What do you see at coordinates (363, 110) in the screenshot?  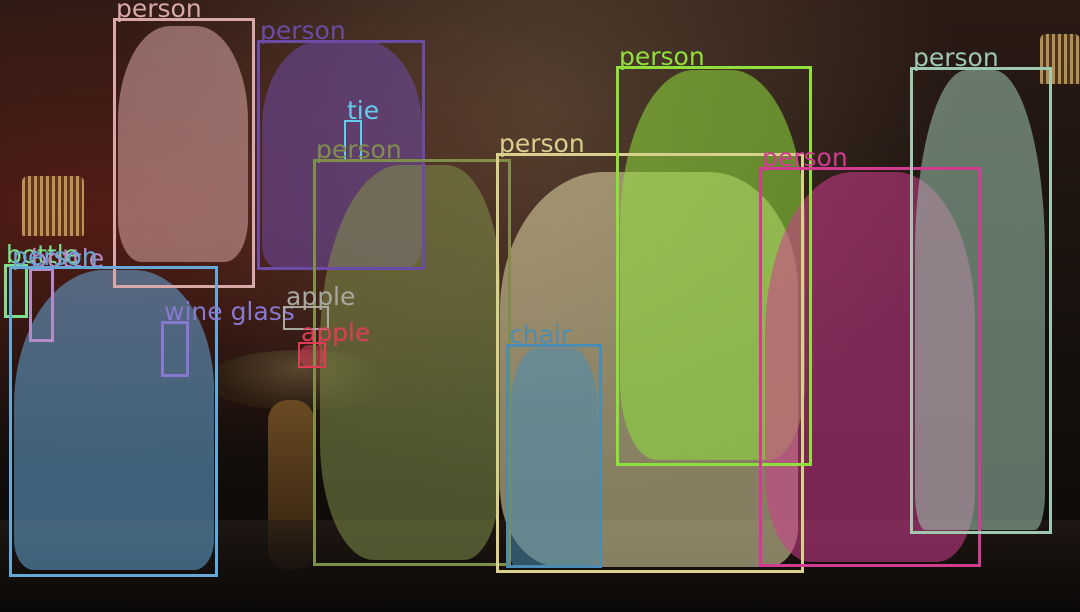 I see `label-tie: tie` at bounding box center [363, 110].